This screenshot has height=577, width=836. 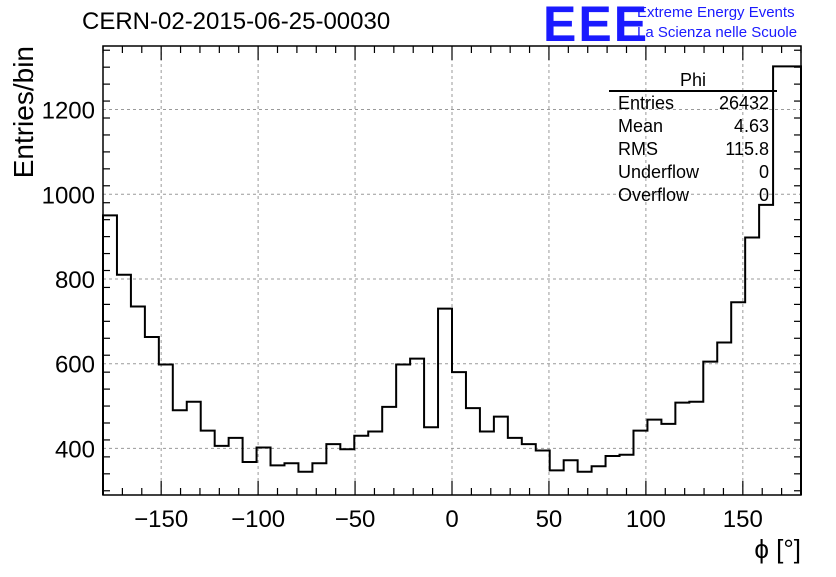 I want to click on x-tick-label: 50, so click(x=549, y=519).